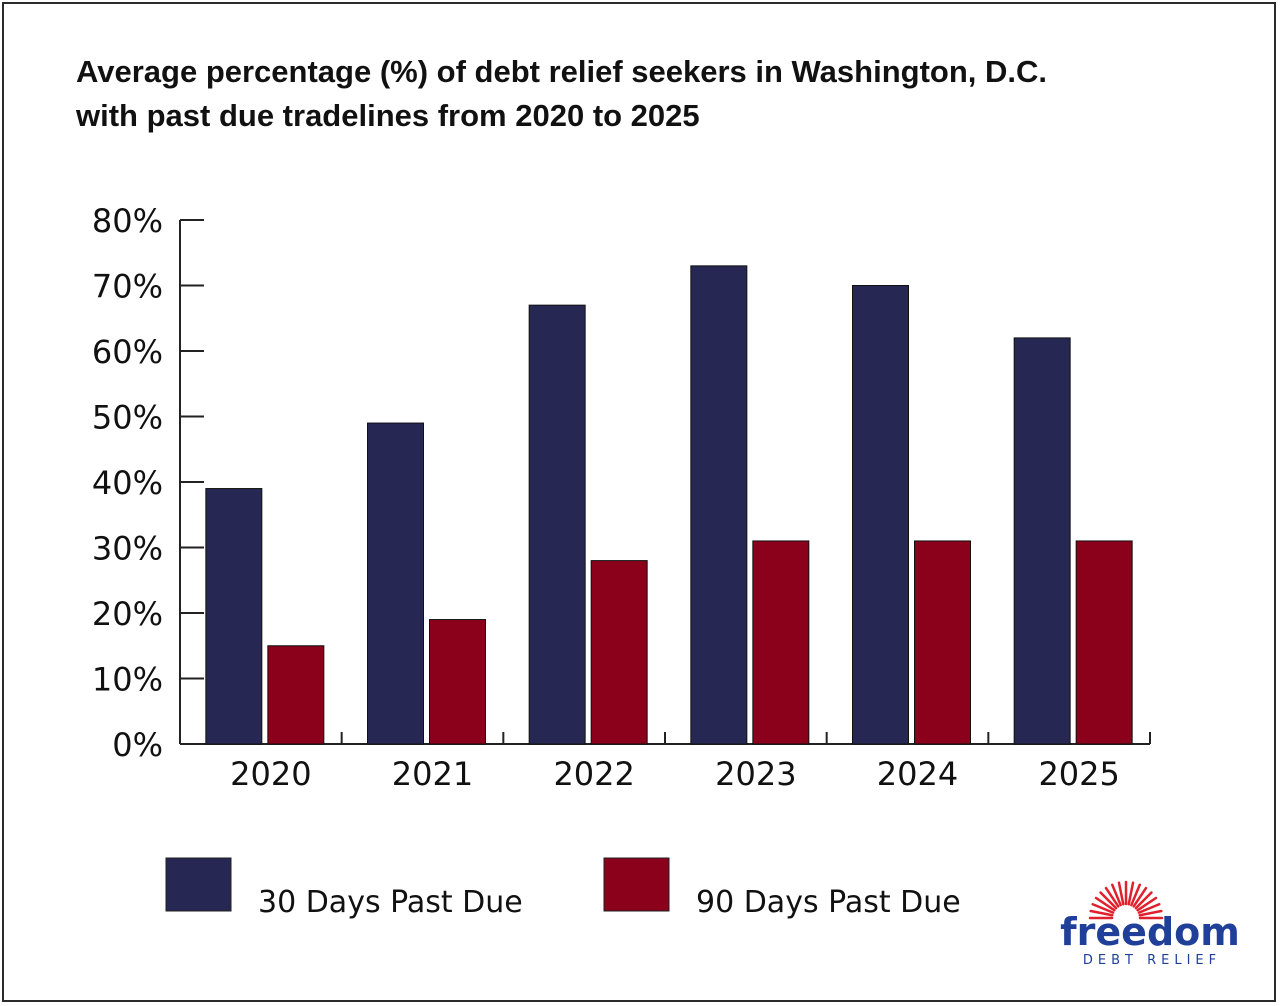 The image size is (1280, 1006). I want to click on y-axis: 0% 10% 20% 30% 40% 50% 60% 70% 80%, so click(148, 483).